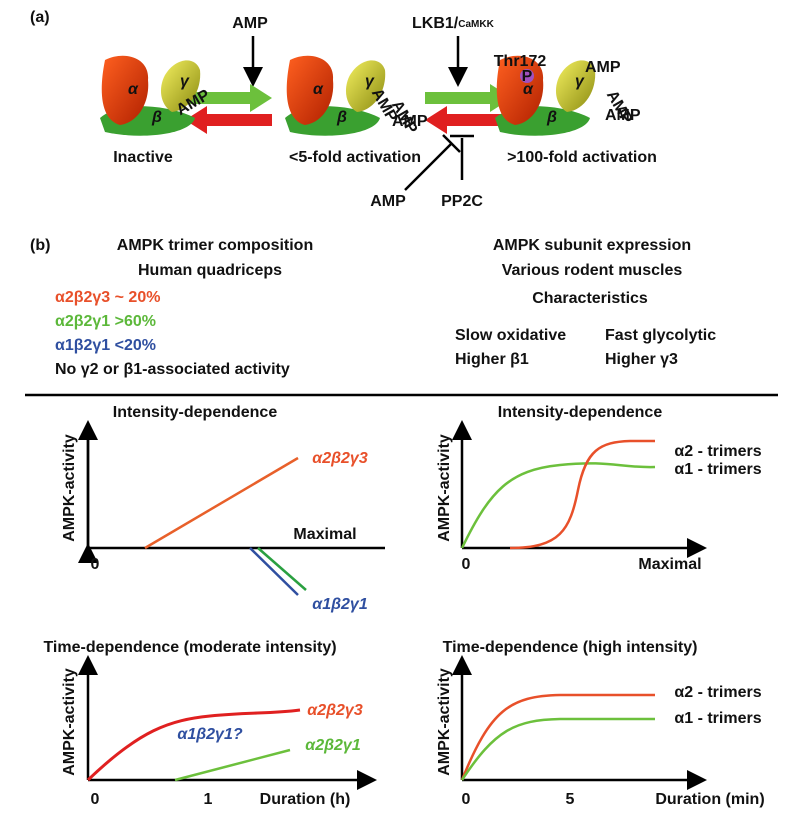 Image resolution: width=802 pixels, height=828 pixels. I want to click on heading: AMPK trimer composition, so click(215, 245).